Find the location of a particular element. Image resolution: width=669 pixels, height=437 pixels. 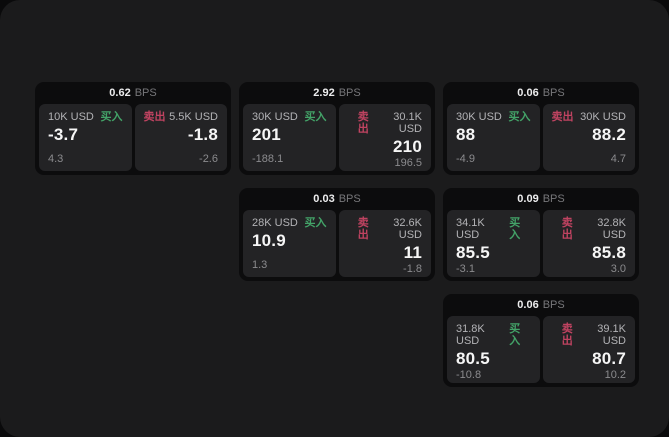

bps-value: 2.92 is located at coordinates (324, 92).